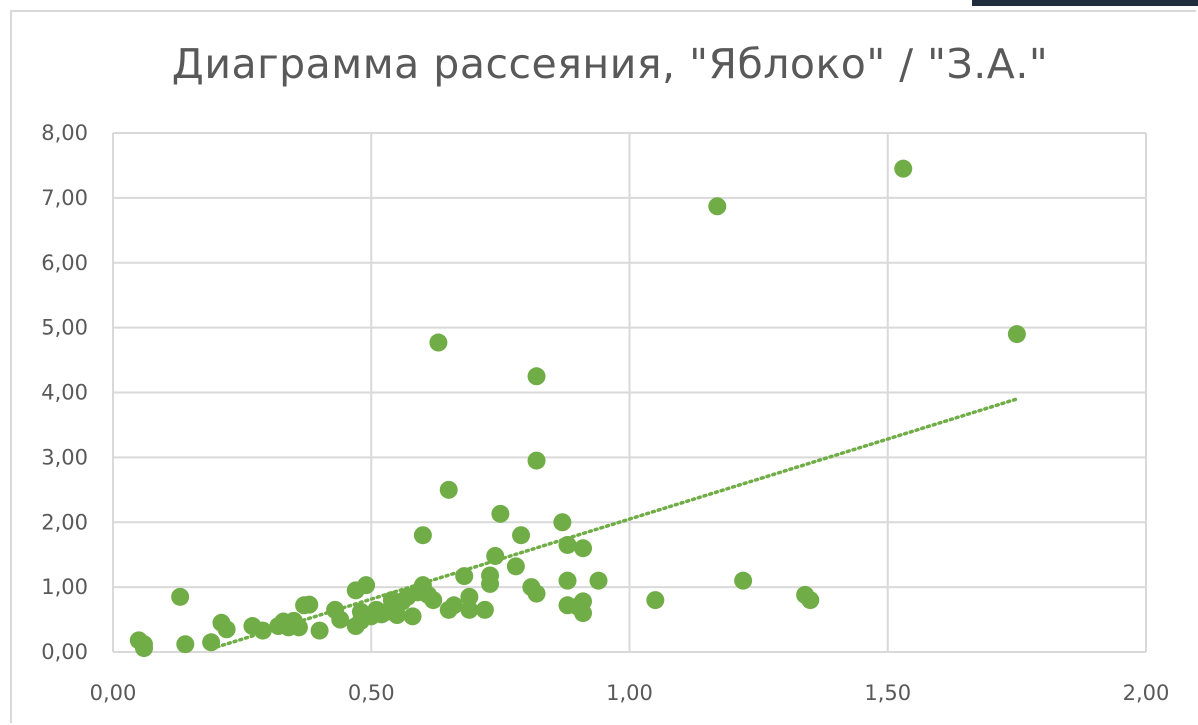  Describe the element at coordinates (887, 693) in the screenshot. I see `x-tick-label: 1,50` at that location.